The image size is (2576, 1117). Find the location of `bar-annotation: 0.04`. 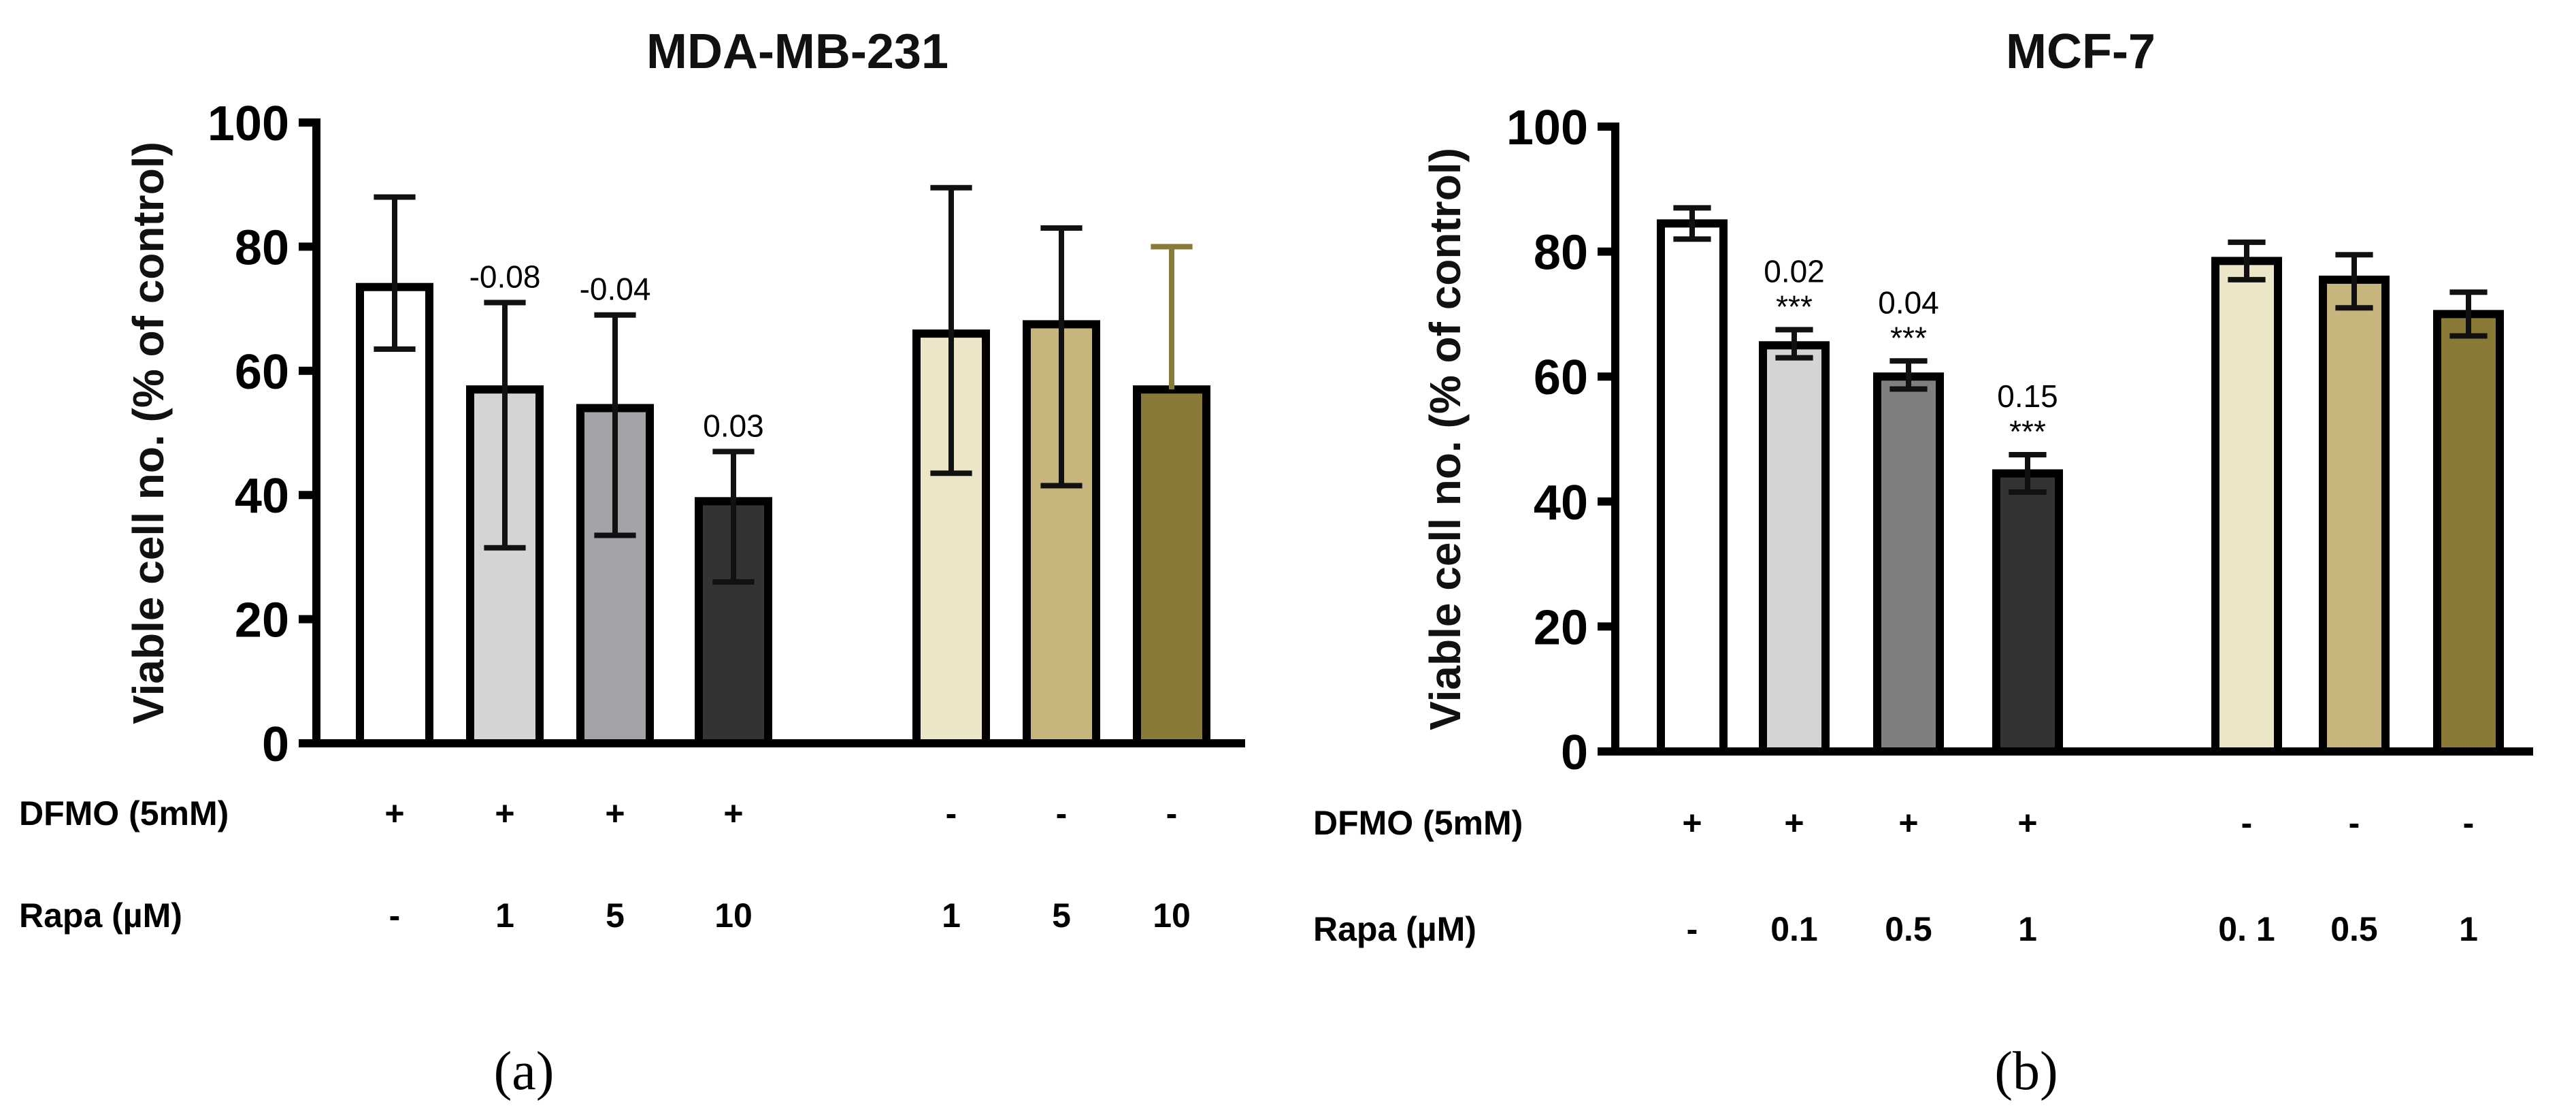

bar-annotation: 0.04 is located at coordinates (1908, 302).